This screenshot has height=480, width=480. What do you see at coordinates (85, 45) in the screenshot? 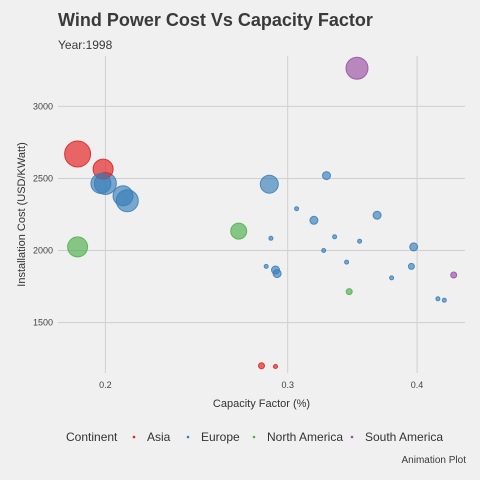
I see `chart-subtitle: Year:1998` at bounding box center [85, 45].